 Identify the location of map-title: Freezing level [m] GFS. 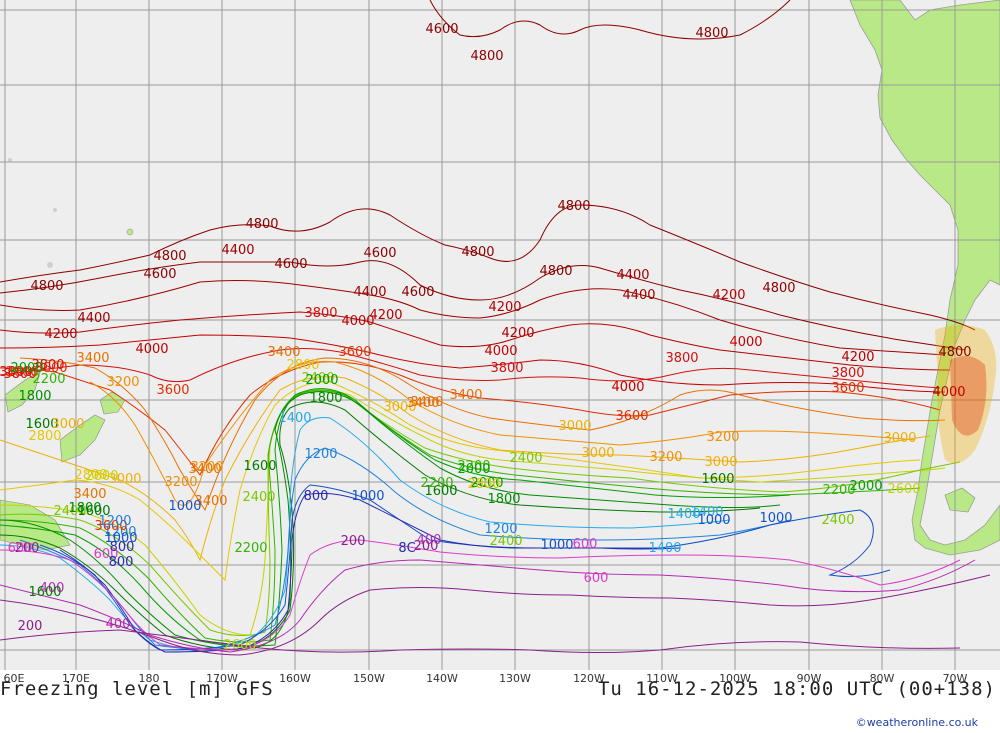
(137, 689).